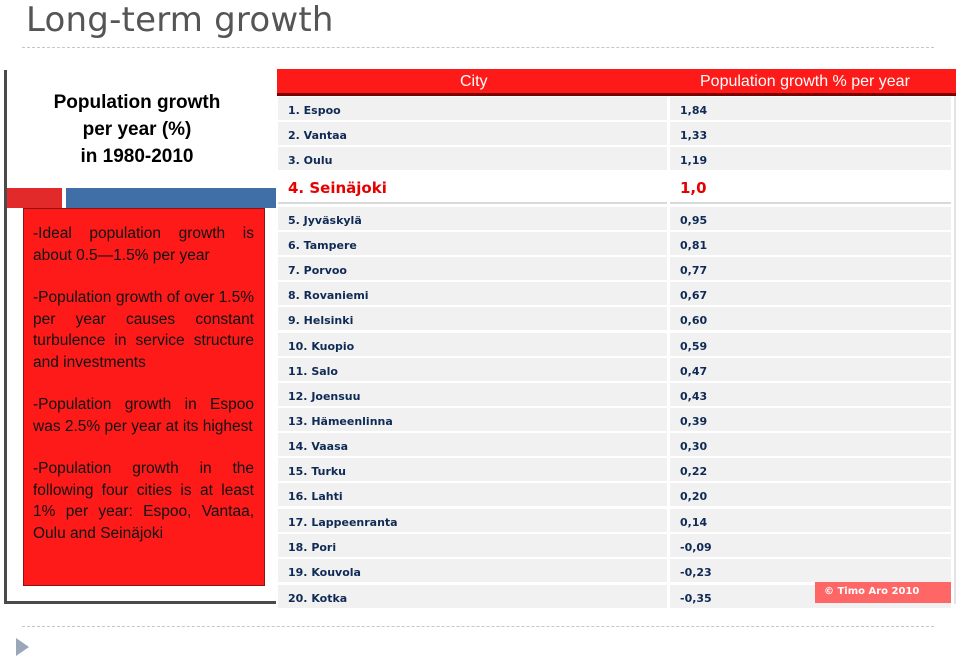 The height and width of the screenshot is (660, 960). What do you see at coordinates (472, 470) in the screenshot?
I see `city-cell: 15. Turku` at bounding box center [472, 470].